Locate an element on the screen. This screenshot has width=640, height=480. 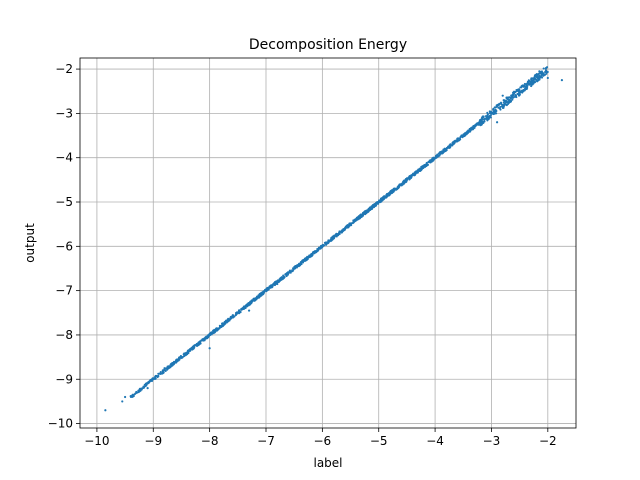
y-tick-label: −2 is located at coordinates (64, 69).